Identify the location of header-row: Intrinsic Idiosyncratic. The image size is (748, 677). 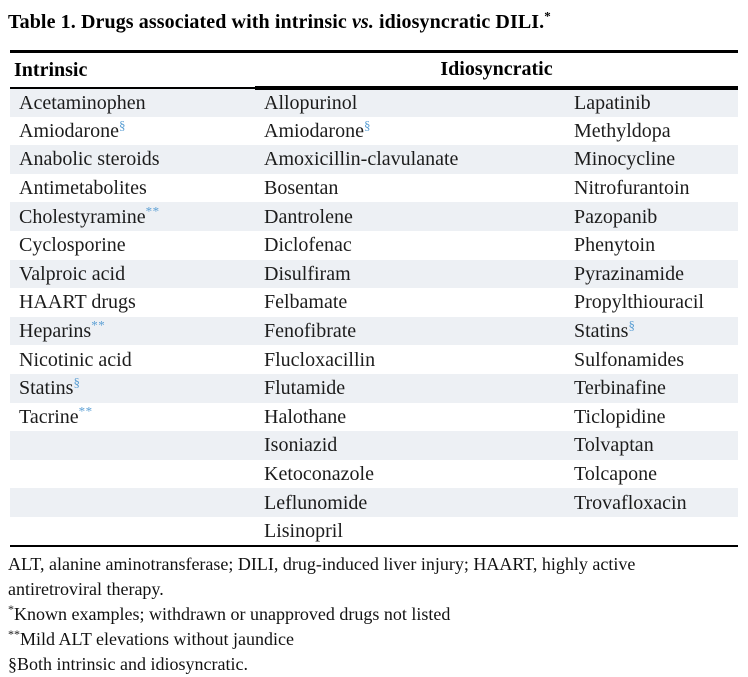
(374, 70).